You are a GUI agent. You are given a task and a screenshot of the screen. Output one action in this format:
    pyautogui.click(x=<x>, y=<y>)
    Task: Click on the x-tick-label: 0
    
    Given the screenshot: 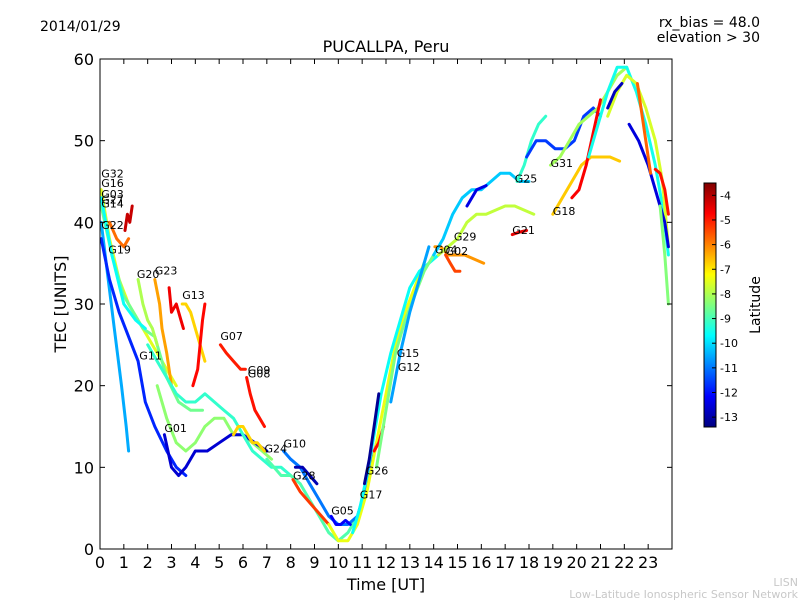 What is the action you would take?
    pyautogui.click(x=100, y=562)
    